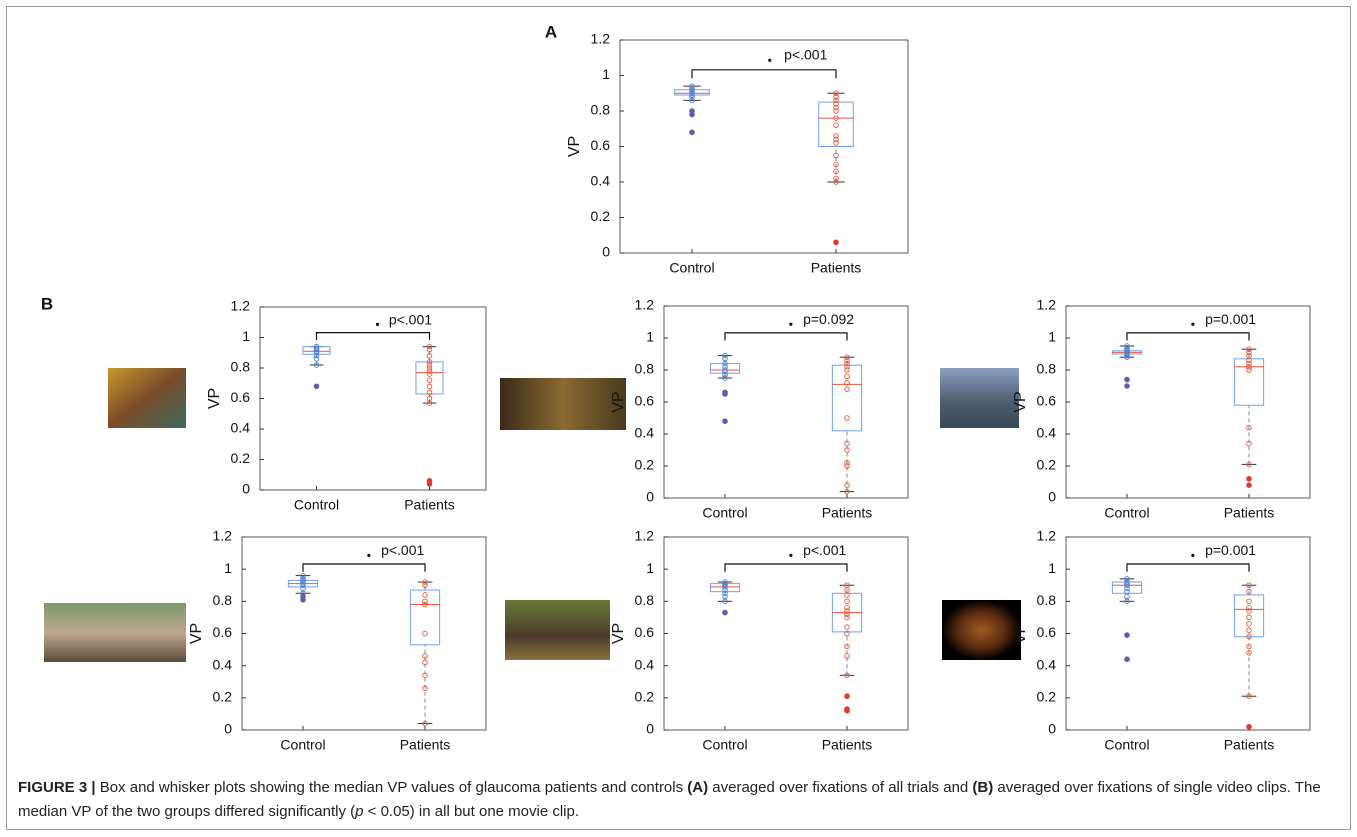  I want to click on y-tick-label: 1, so click(650, 337).